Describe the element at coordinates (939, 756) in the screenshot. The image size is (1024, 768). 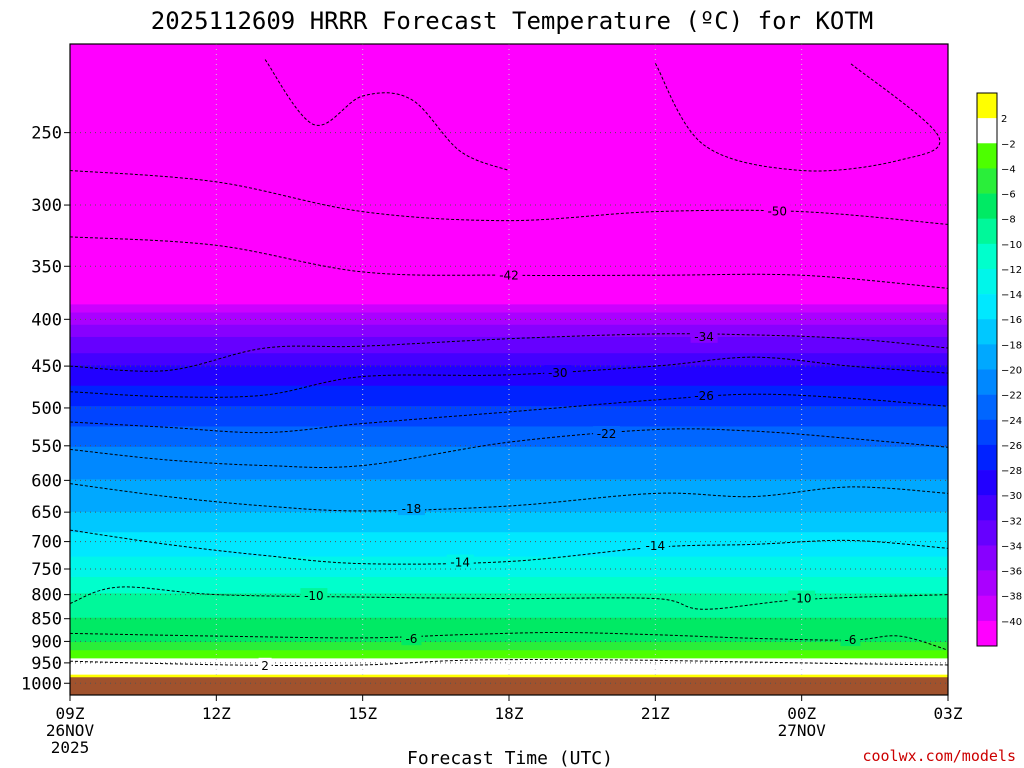
I see `credit-link: coolwx.com/models` at that location.